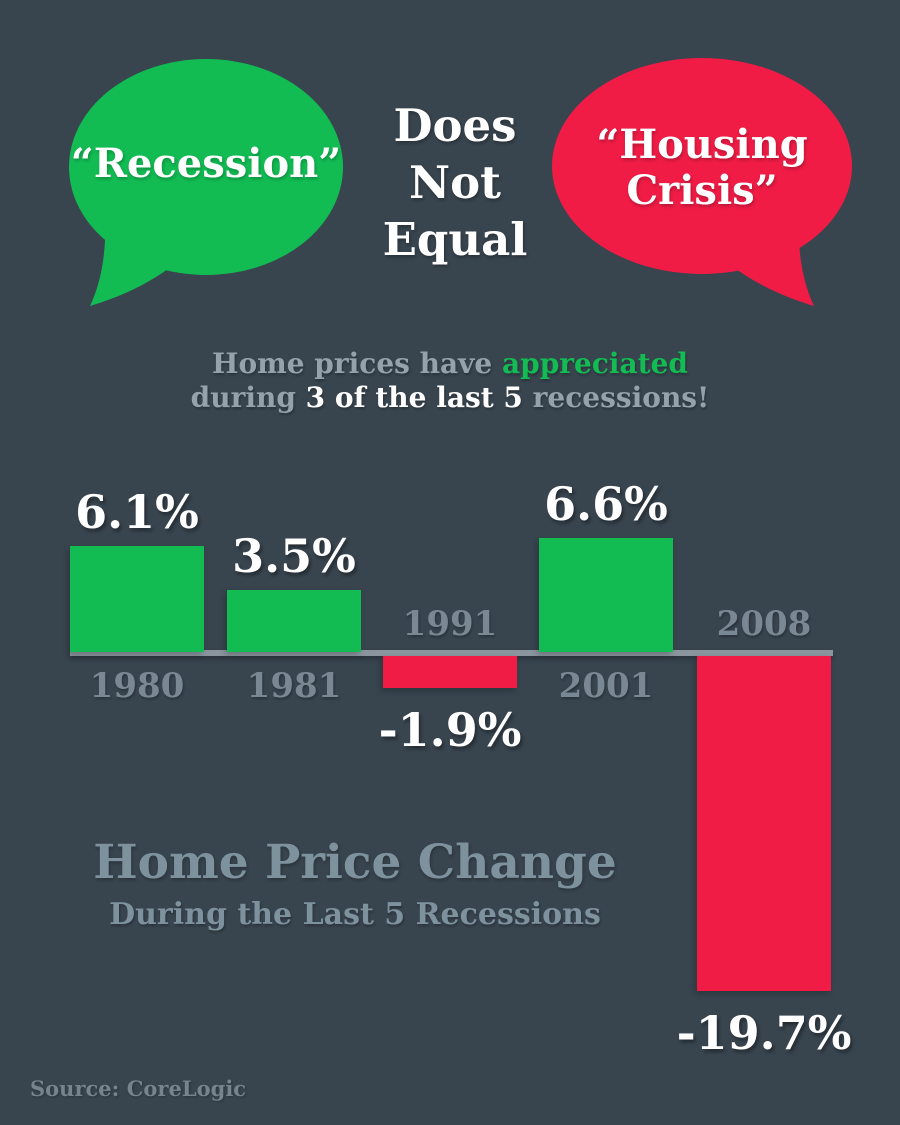 Image resolution: width=900 pixels, height=1125 pixels. What do you see at coordinates (606, 595) in the screenshot?
I see `bar-rect-2001` at bounding box center [606, 595].